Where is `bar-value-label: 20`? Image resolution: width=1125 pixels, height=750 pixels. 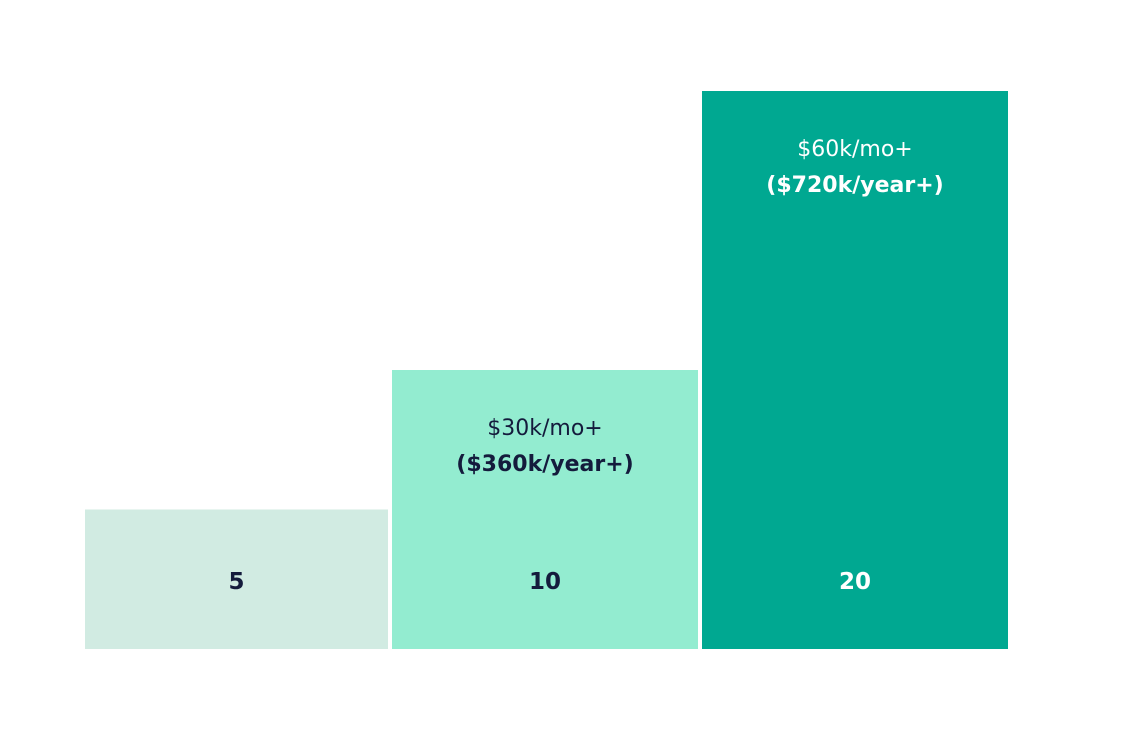 bar-value-label: 20 is located at coordinates (855, 582).